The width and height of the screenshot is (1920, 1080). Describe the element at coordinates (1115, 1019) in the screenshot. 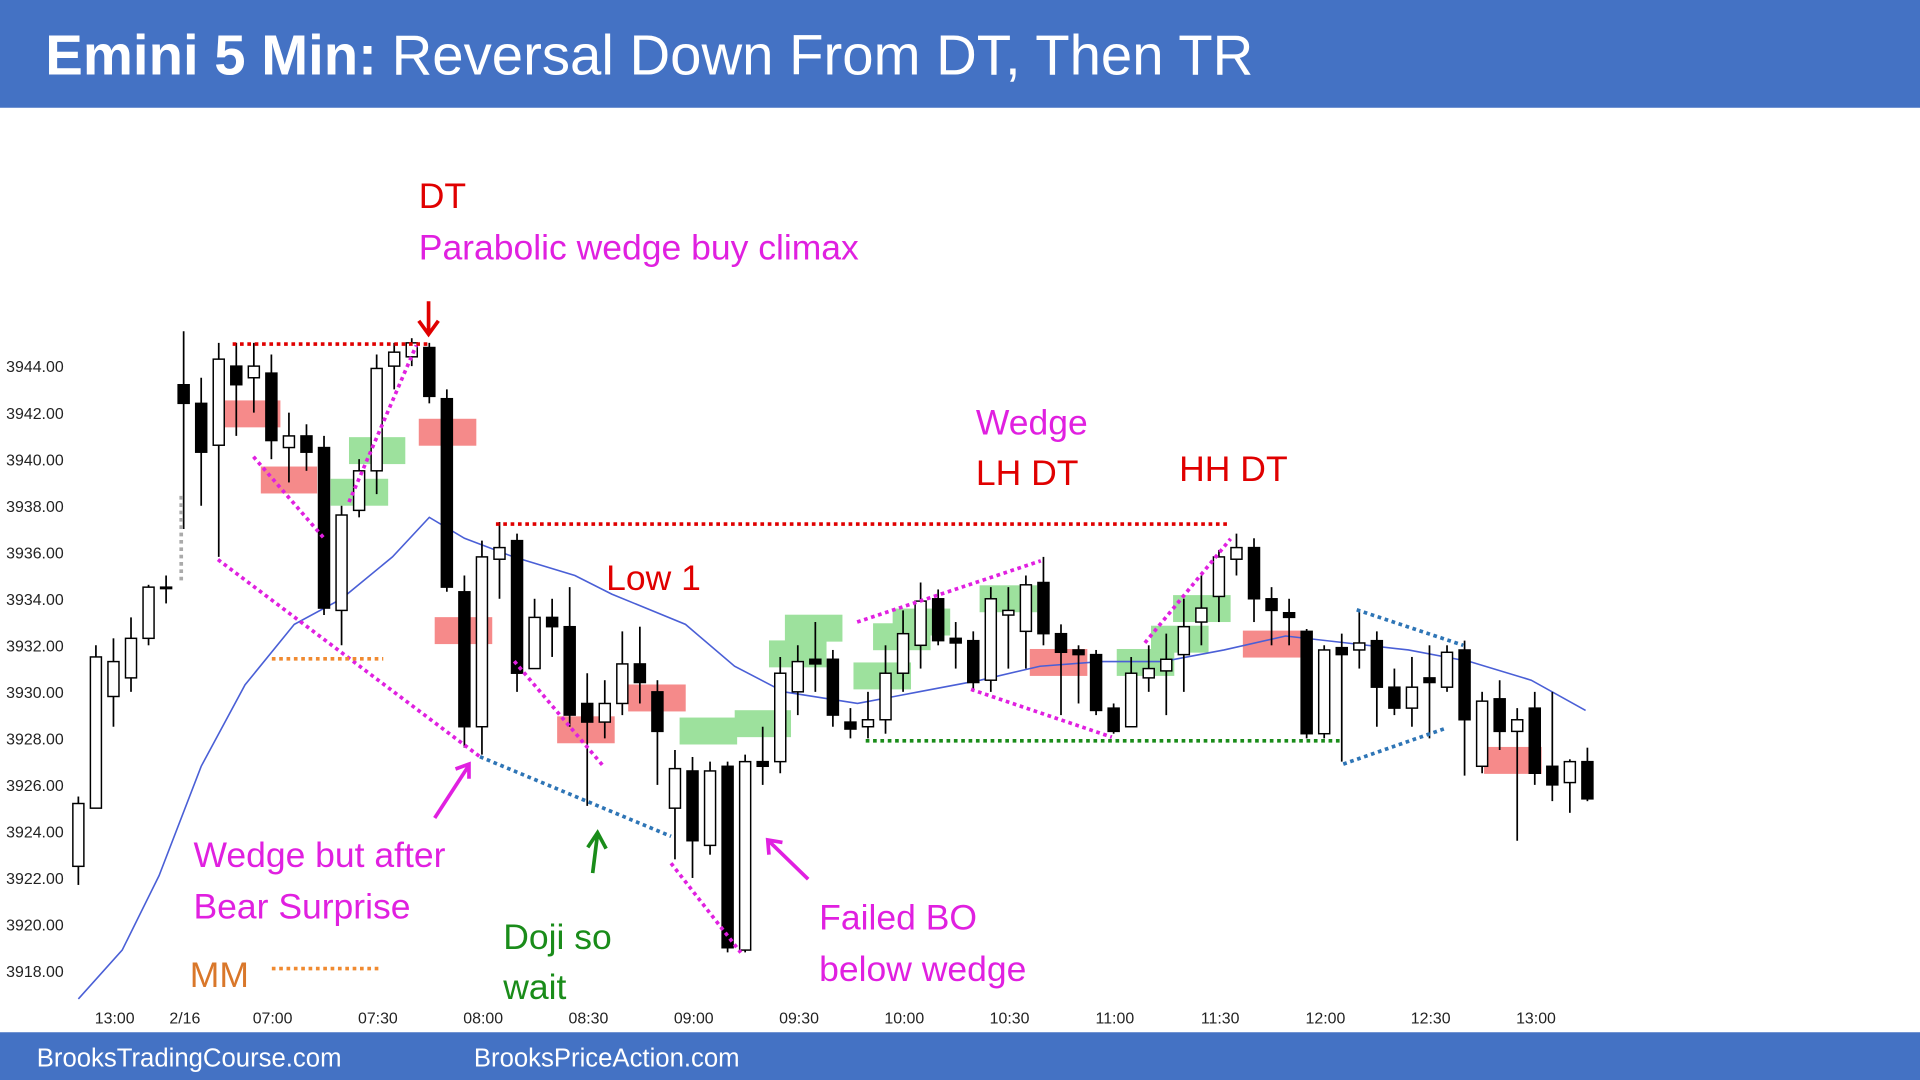

I see `x-tick-label: 11:00` at that location.